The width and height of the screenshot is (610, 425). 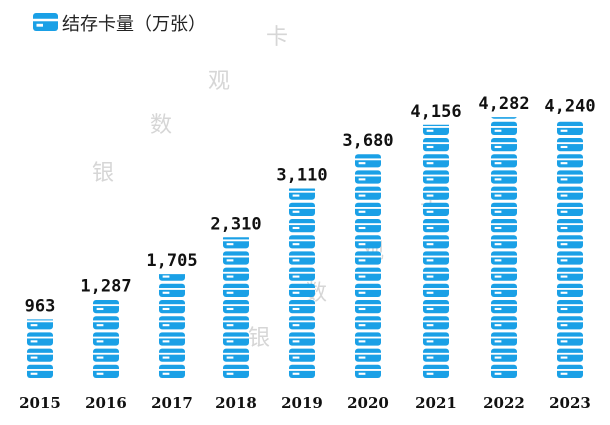 What do you see at coordinates (105, 287) in the screenshot?
I see `data-label-2016: 1,287` at bounding box center [105, 287].